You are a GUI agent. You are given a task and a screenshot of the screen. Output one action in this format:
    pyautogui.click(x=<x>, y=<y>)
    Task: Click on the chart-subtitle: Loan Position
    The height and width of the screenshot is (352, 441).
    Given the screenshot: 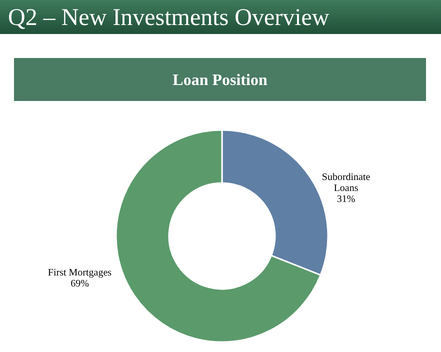 What is the action you would take?
    pyautogui.click(x=220, y=80)
    